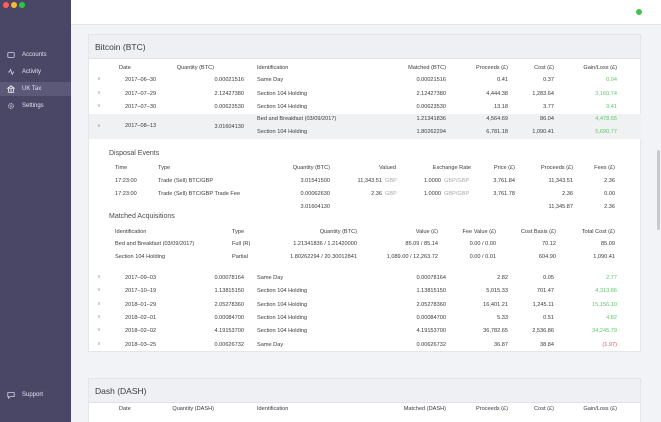 The width and height of the screenshot is (661, 422). What do you see at coordinates (391, 193) in the screenshot?
I see `disposal-valued-currency: GBP` at bounding box center [391, 193].